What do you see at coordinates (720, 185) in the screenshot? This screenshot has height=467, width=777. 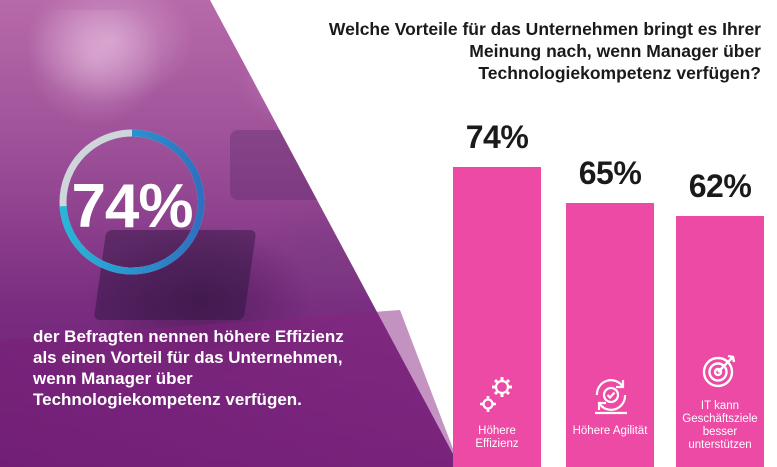 I see `bar-value-label: 62%` at bounding box center [720, 185].